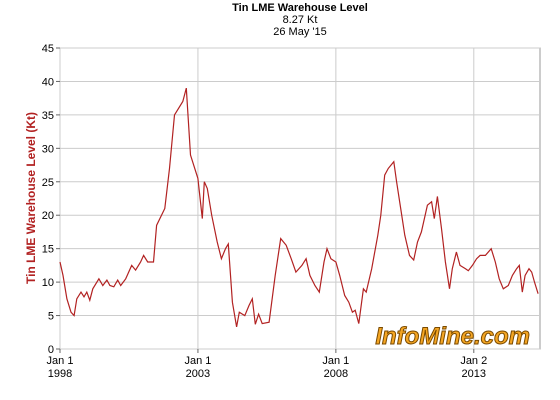 This screenshot has height=400, width=560. What do you see at coordinates (474, 367) in the screenshot?
I see `x-tick-label: Jan 2 2013` at bounding box center [474, 367].